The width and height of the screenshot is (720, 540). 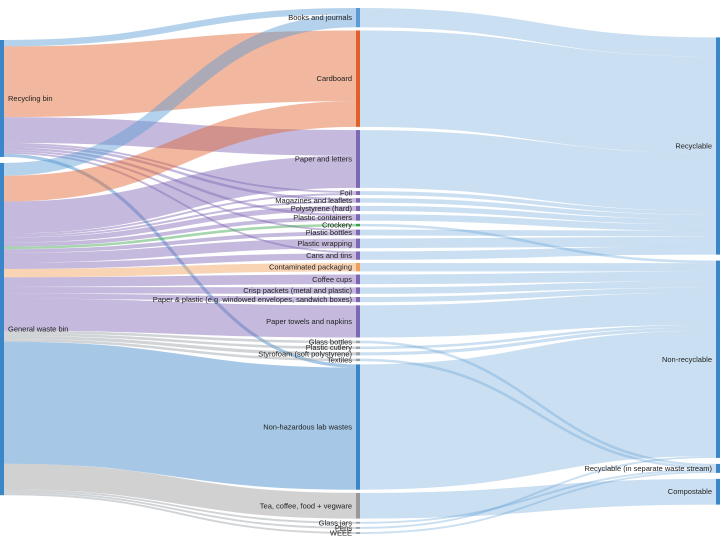 I want to click on label-general-waste-bin: General waste bin, so click(x=38, y=329).